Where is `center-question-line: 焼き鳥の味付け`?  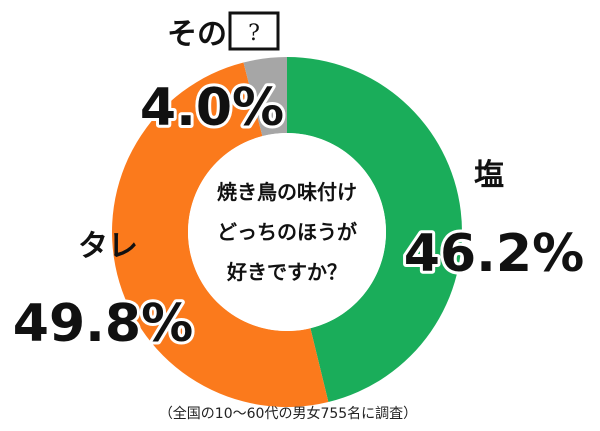 center-question-line: 焼き鳥の味付け is located at coordinates (287, 192).